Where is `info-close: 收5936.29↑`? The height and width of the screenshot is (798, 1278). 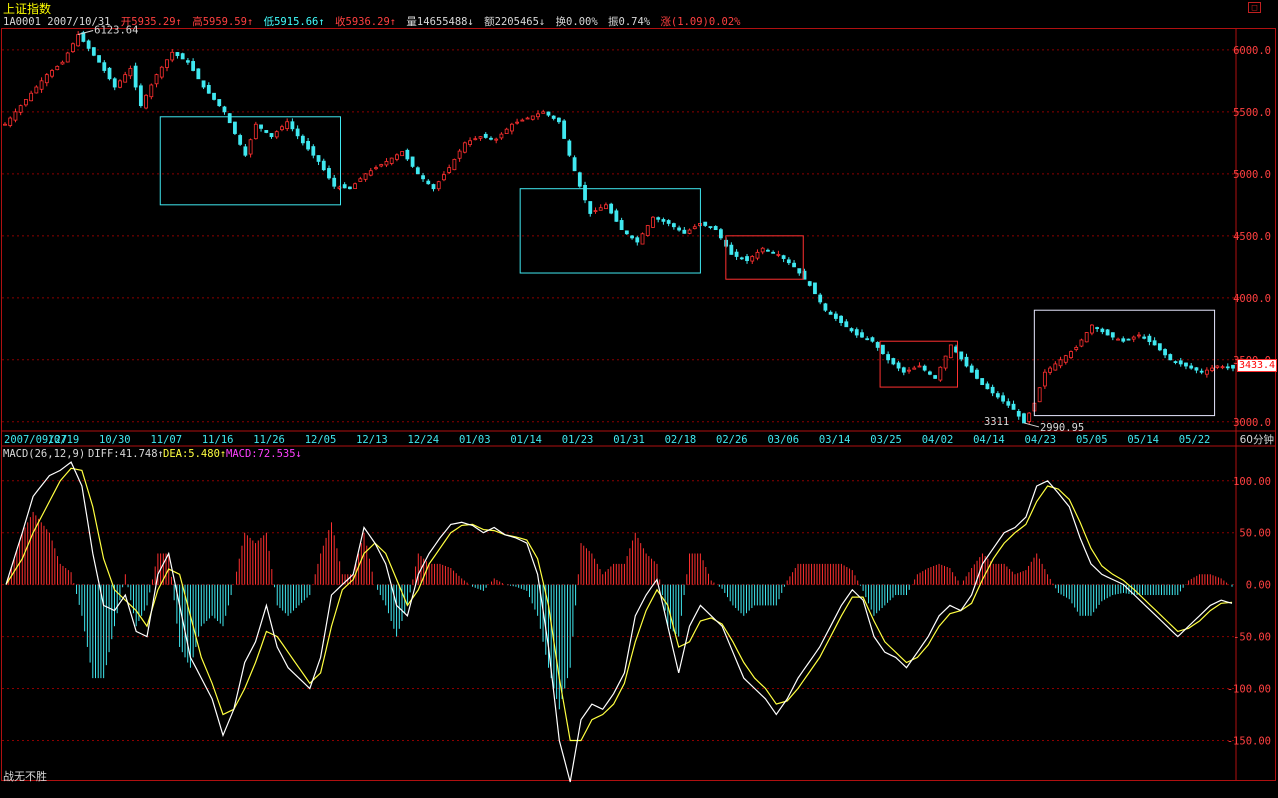
info-close: 收5936.29↑ is located at coordinates (366, 22).